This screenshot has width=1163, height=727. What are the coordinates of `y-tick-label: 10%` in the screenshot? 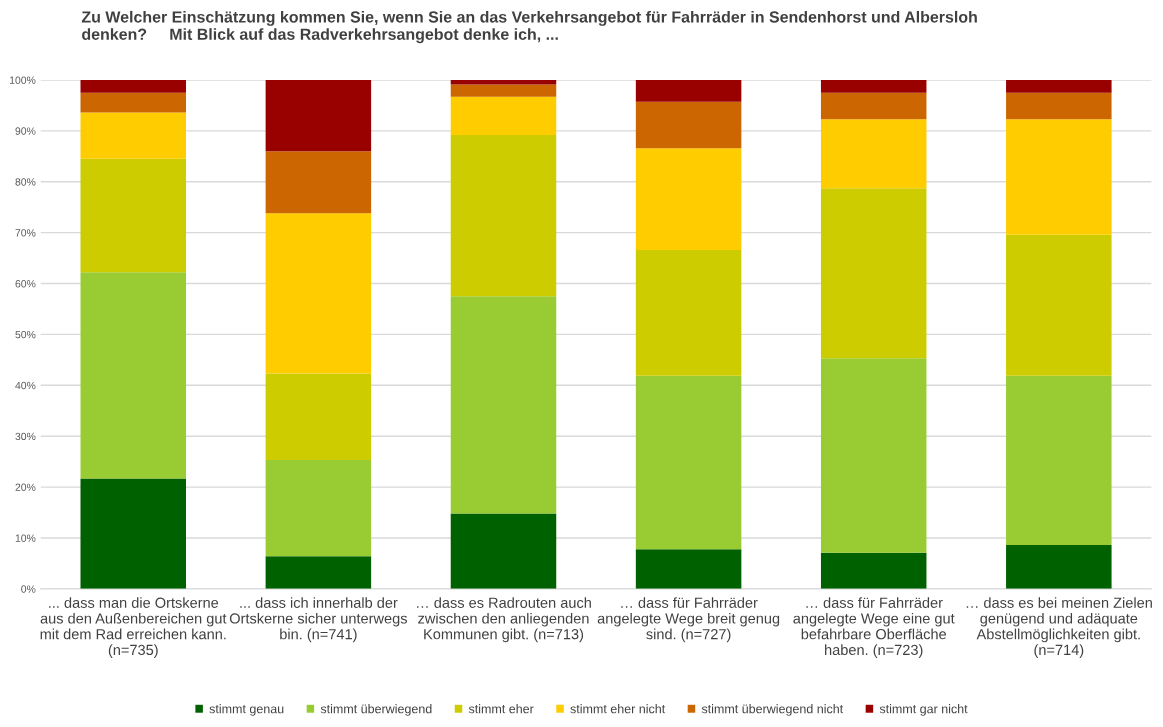 It's located at (25, 538).